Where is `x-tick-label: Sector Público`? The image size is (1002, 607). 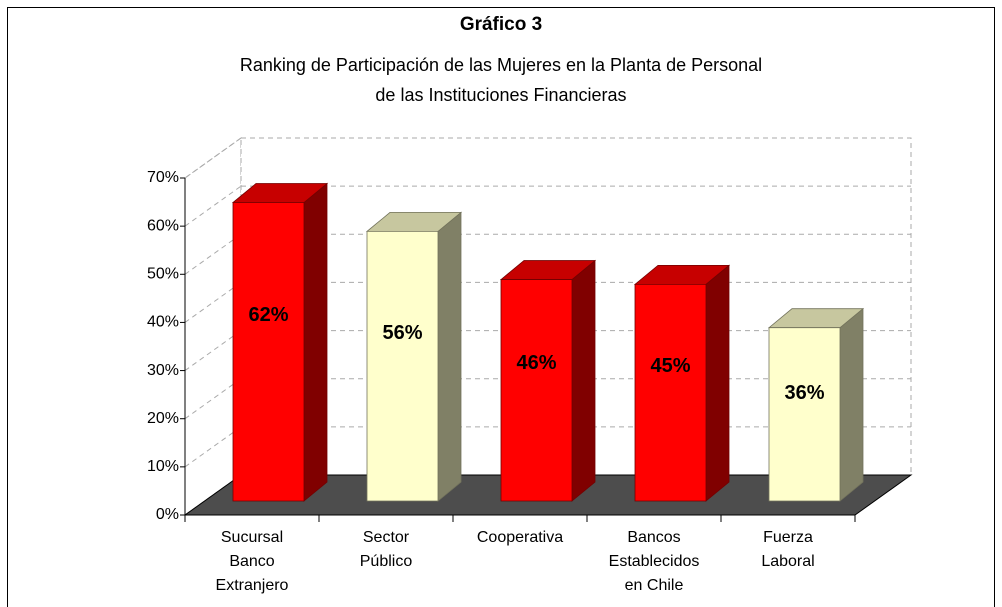 x-tick-label: Sector Público is located at coordinates (386, 549).